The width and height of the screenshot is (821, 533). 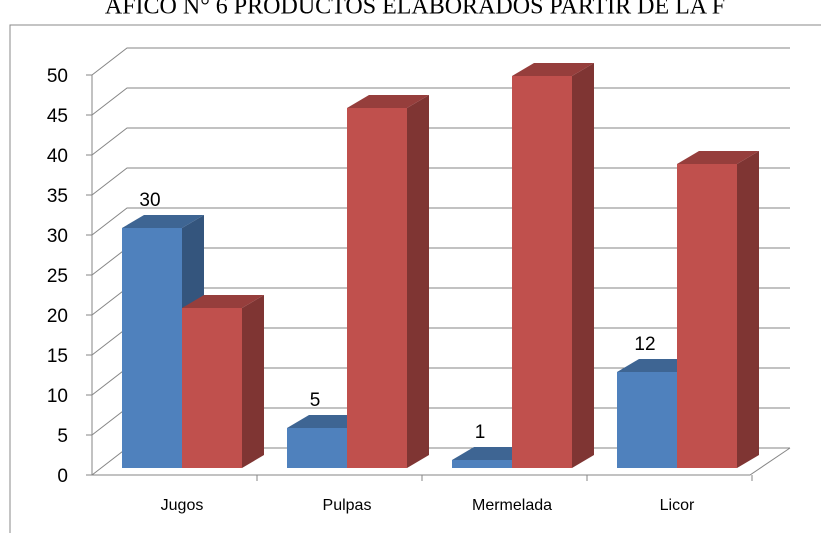 I want to click on y-tick-label: 10, so click(x=57, y=396).